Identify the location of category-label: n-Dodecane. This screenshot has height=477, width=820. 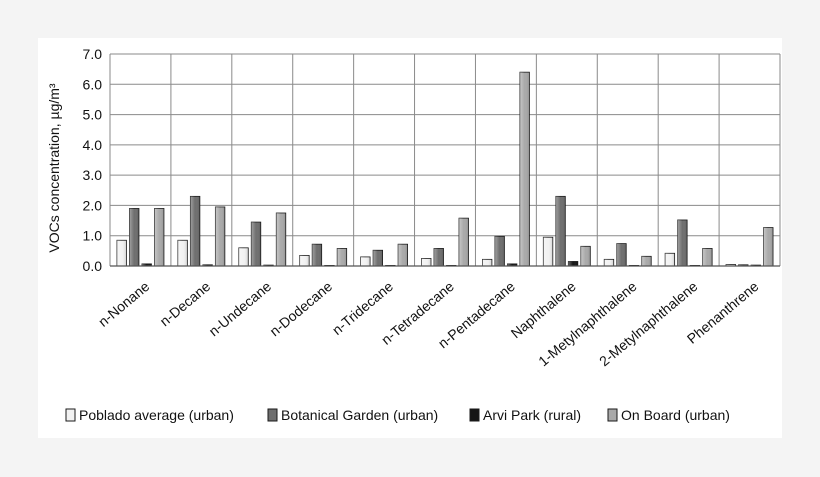
(300, 308).